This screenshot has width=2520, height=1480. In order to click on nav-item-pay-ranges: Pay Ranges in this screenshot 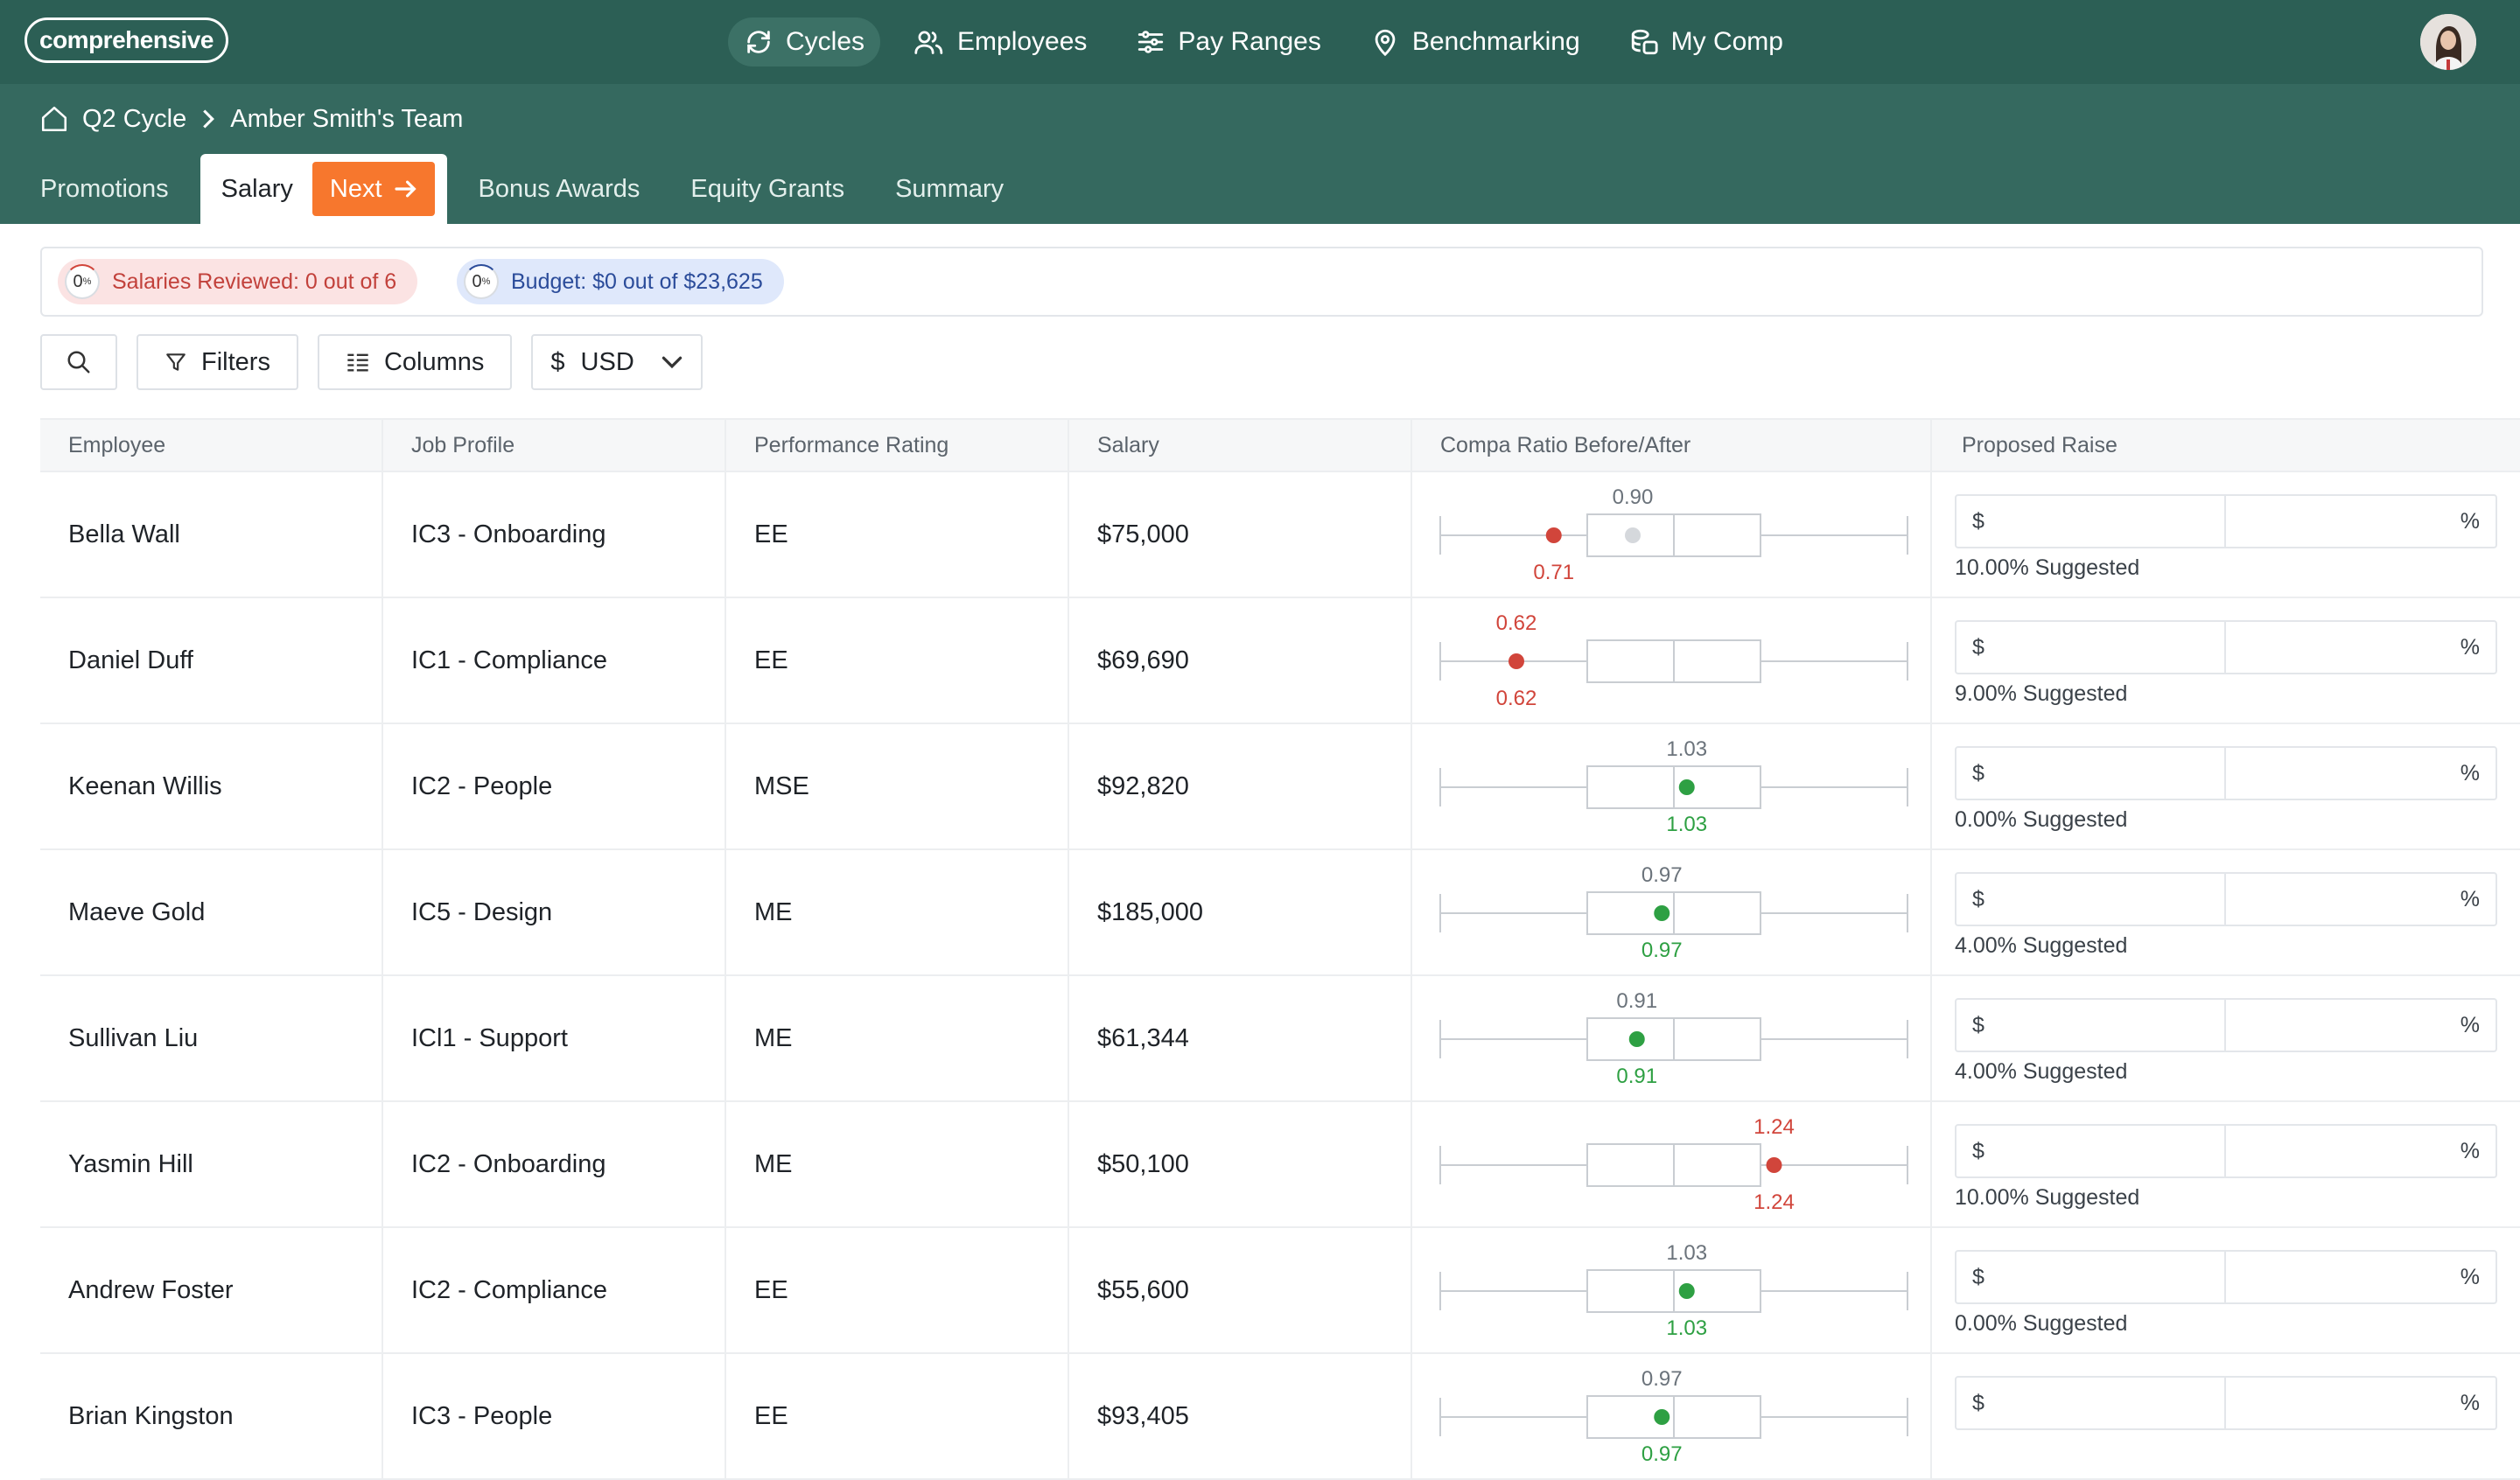, I will do `click(1228, 42)`.